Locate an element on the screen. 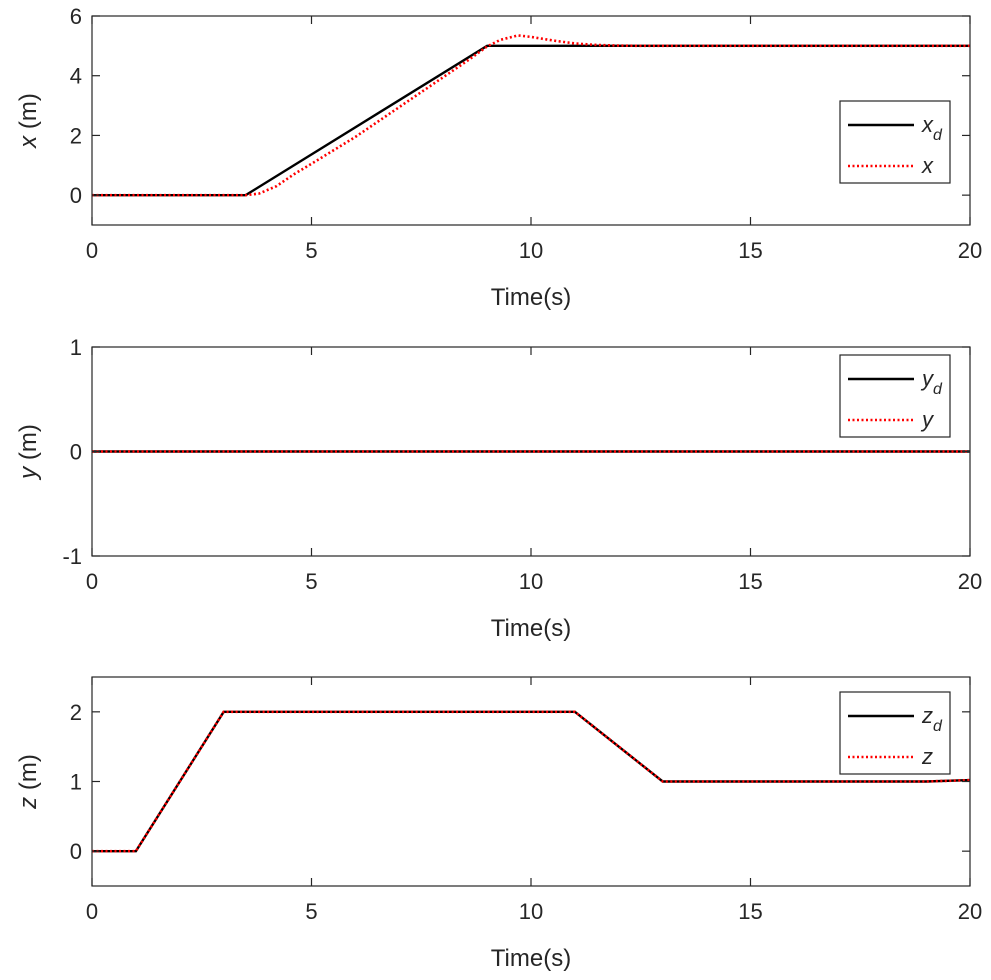 The height and width of the screenshot is (980, 991). legend: xdx is located at coordinates (895, 142).